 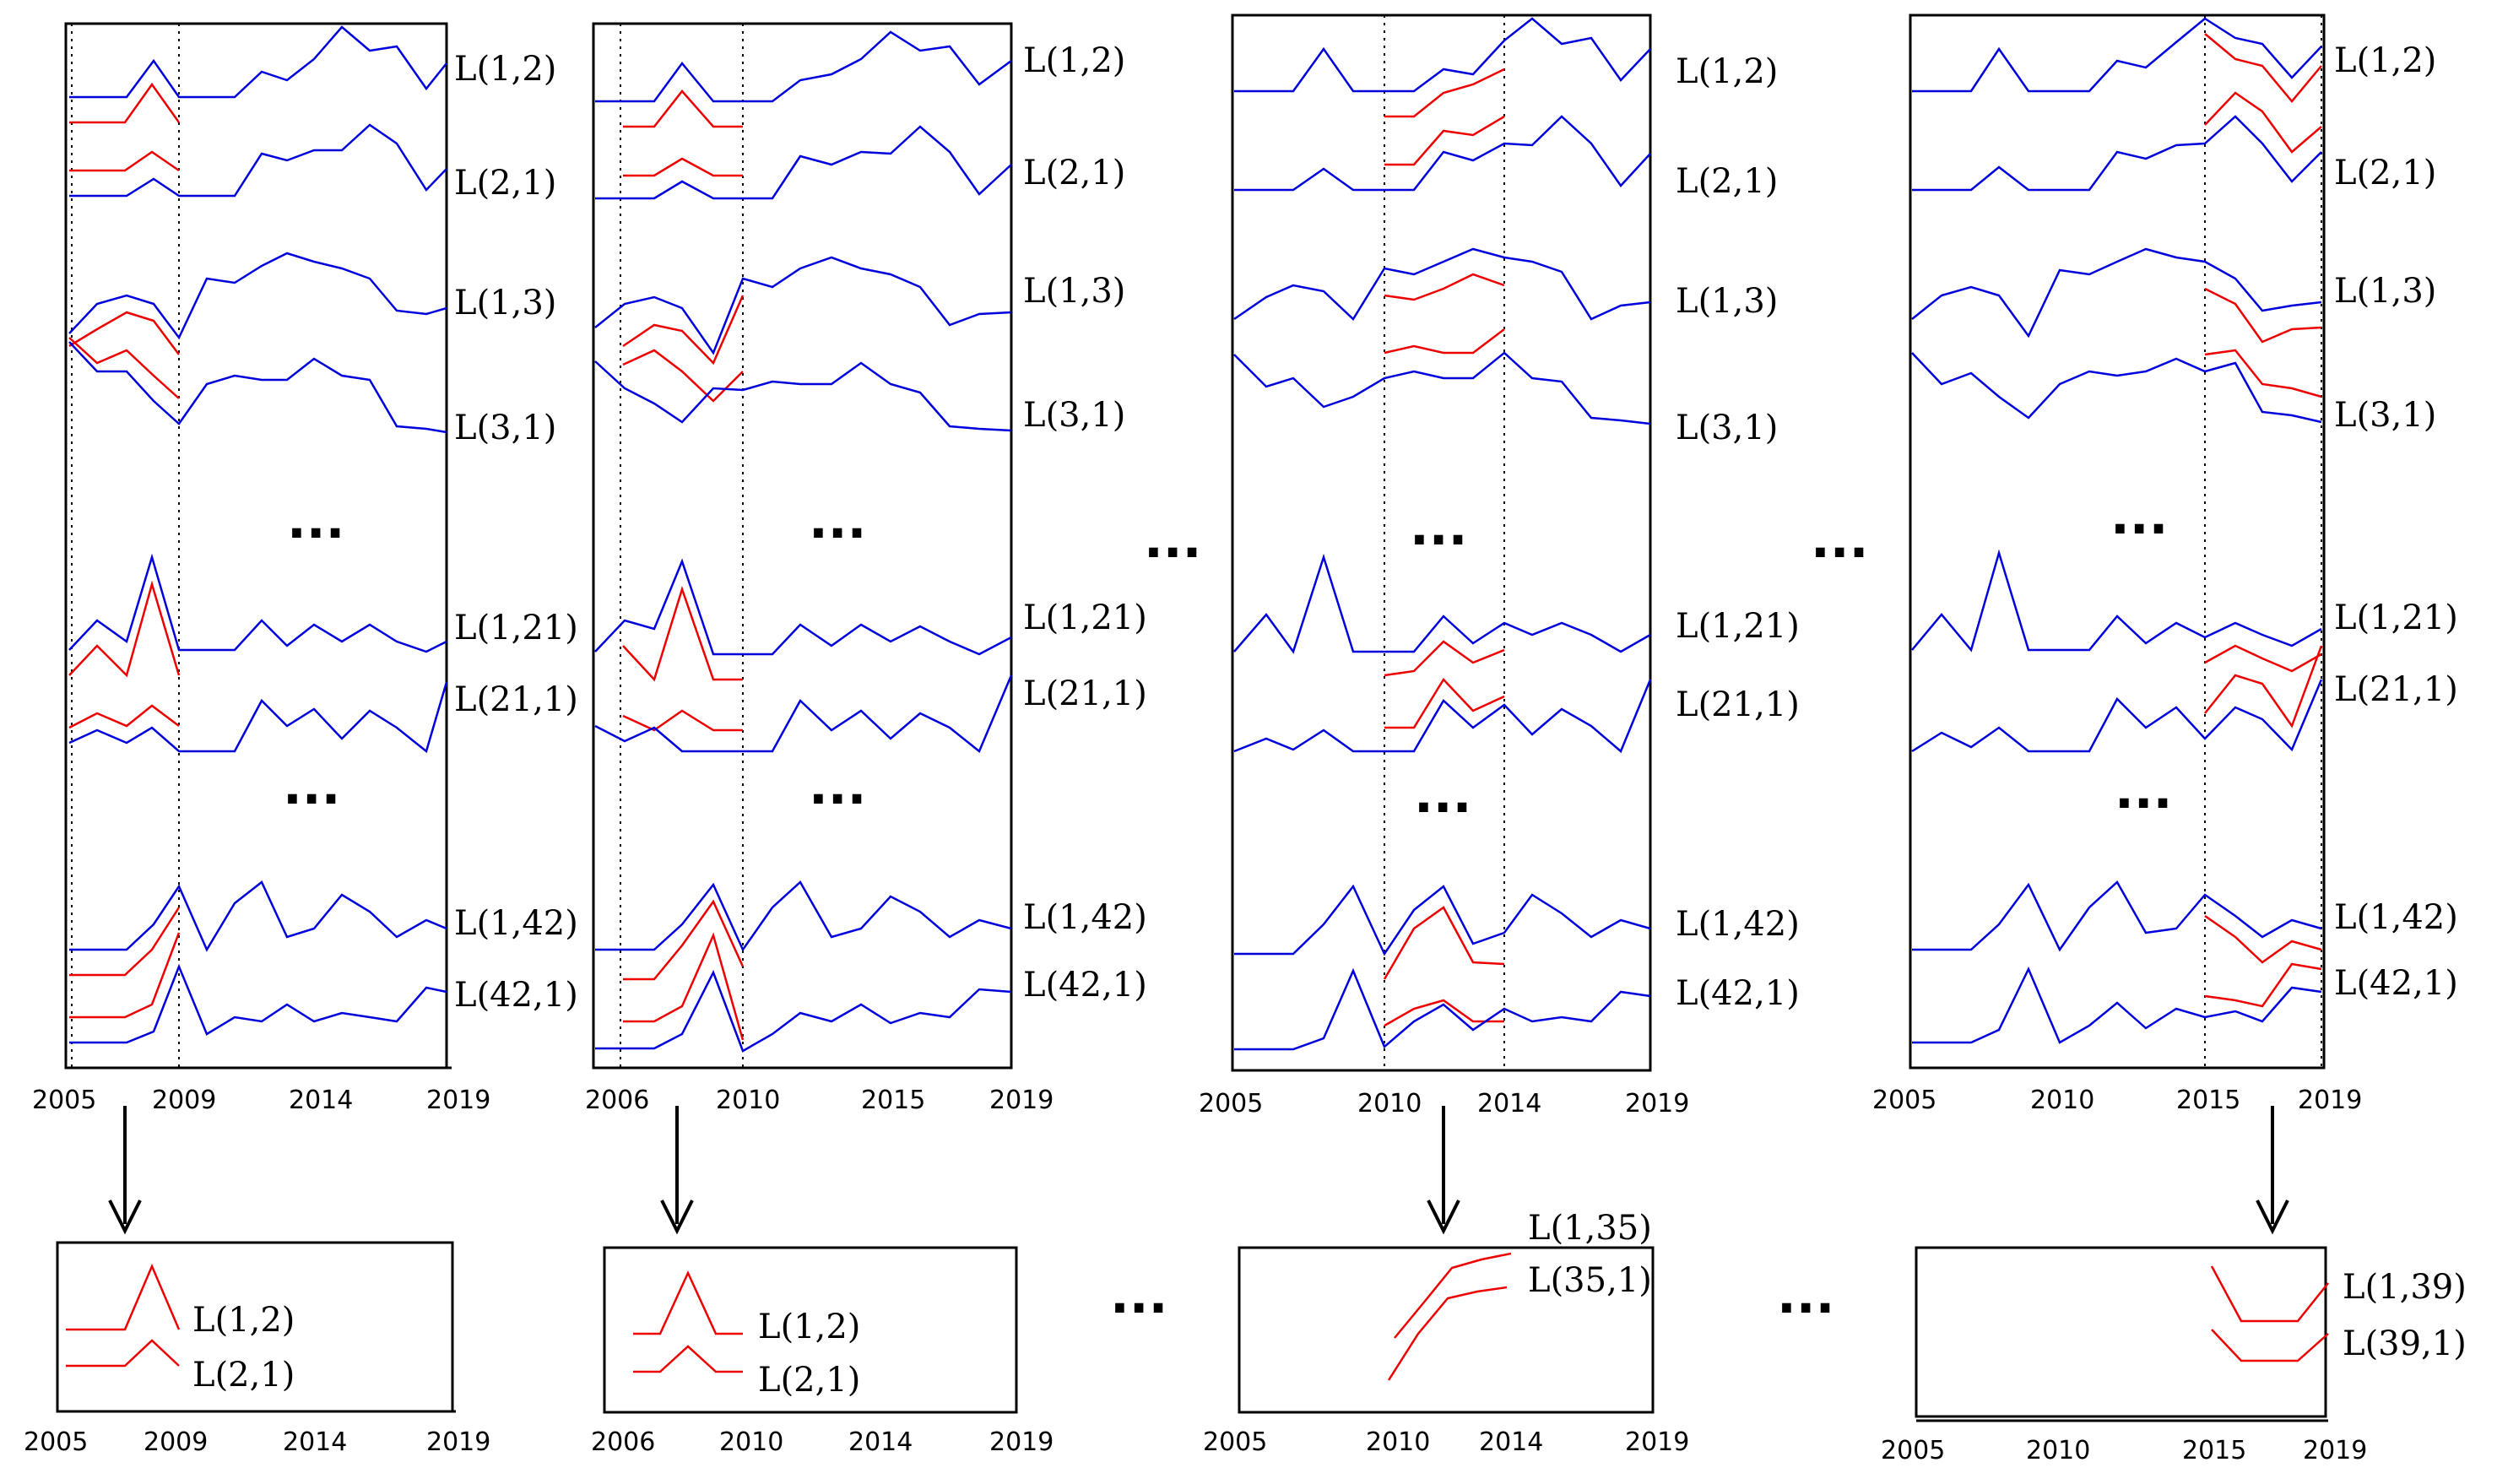 What do you see at coordinates (2121, 1332) in the screenshot?
I see `result-frame` at bounding box center [2121, 1332].